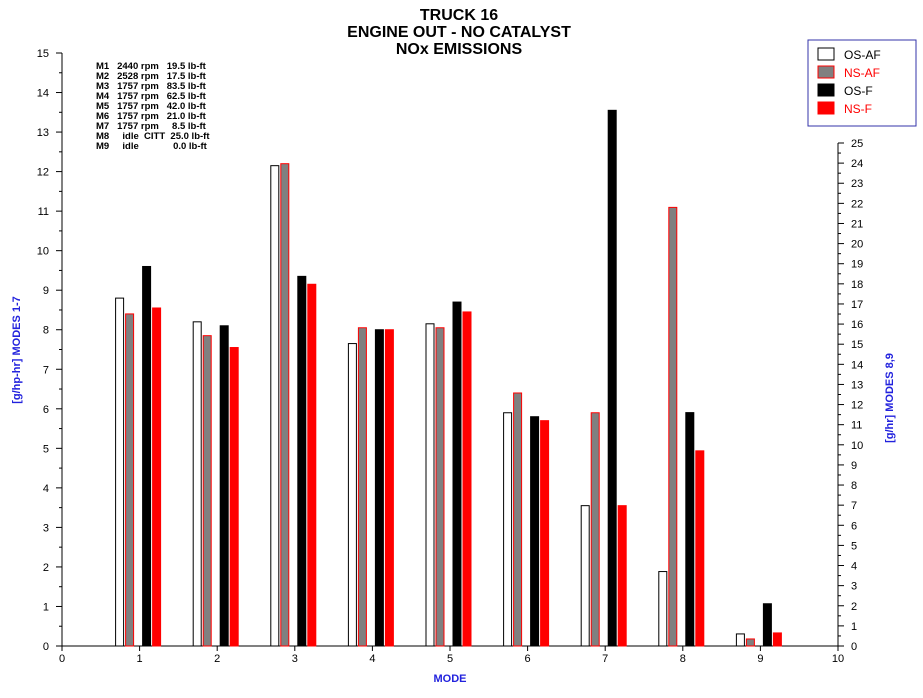 This screenshot has width=923, height=698. I want to click on x-tick-label: 1, so click(140, 659).